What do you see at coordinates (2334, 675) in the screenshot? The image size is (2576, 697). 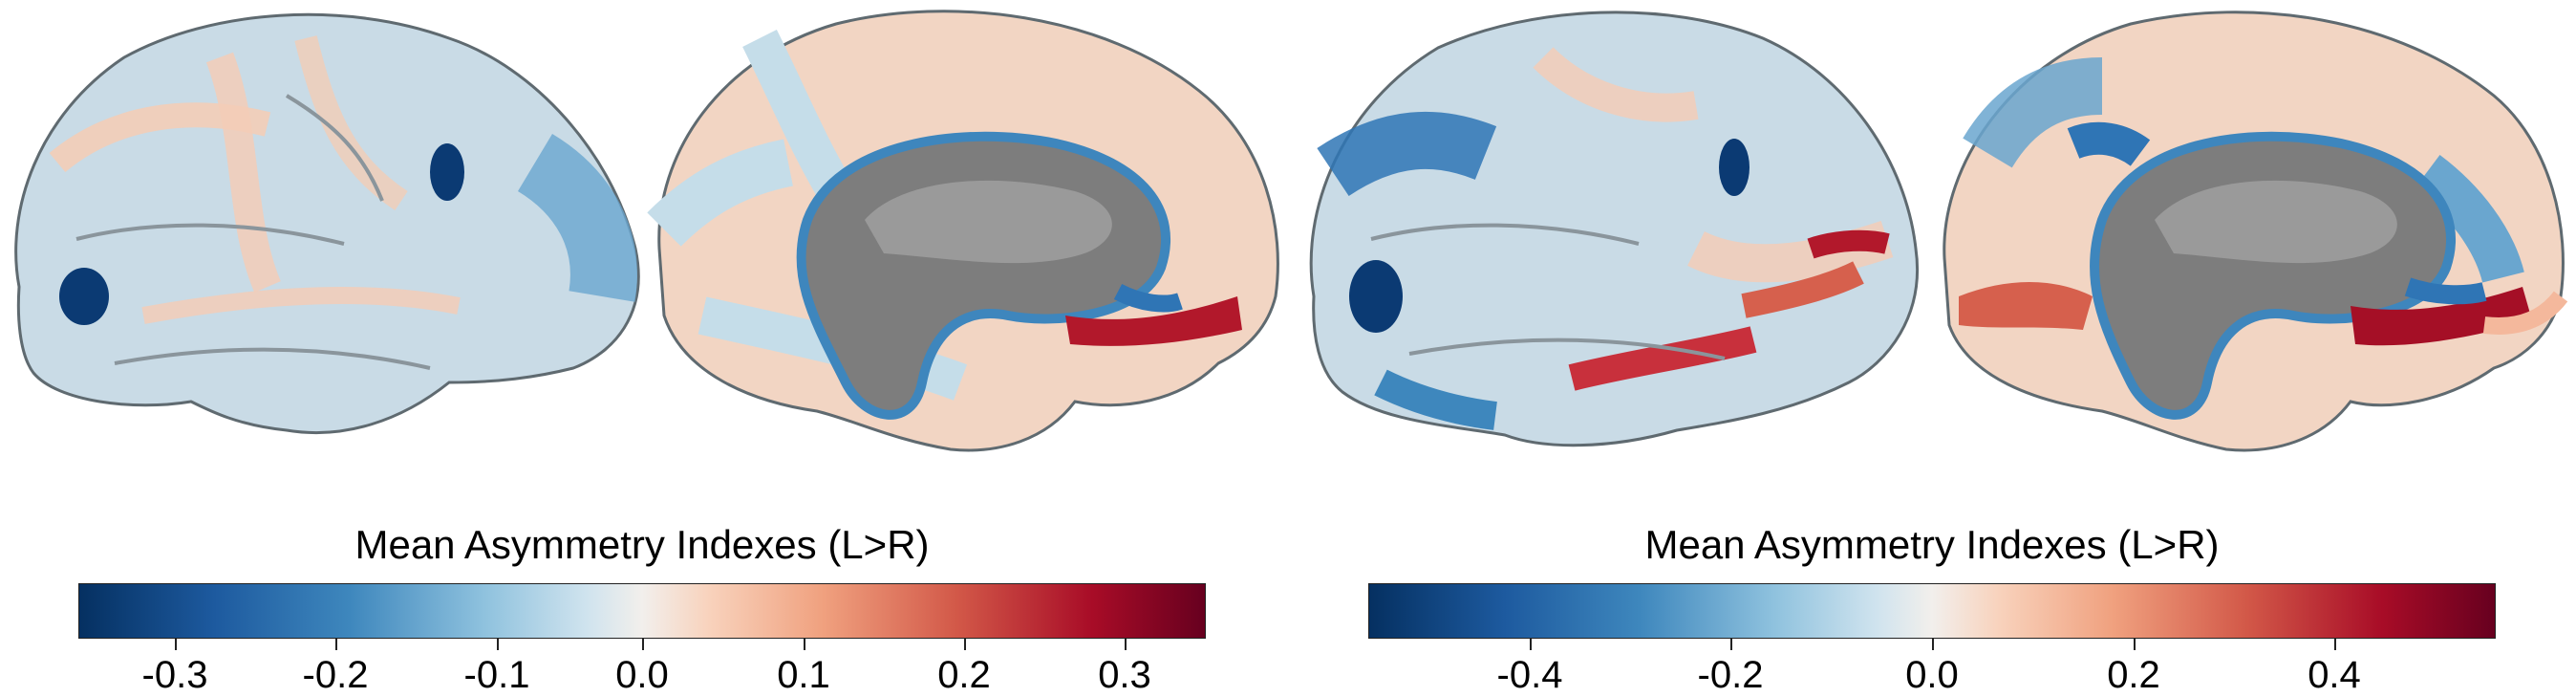 I see `colorbar-tick-label: 0.4` at bounding box center [2334, 675].